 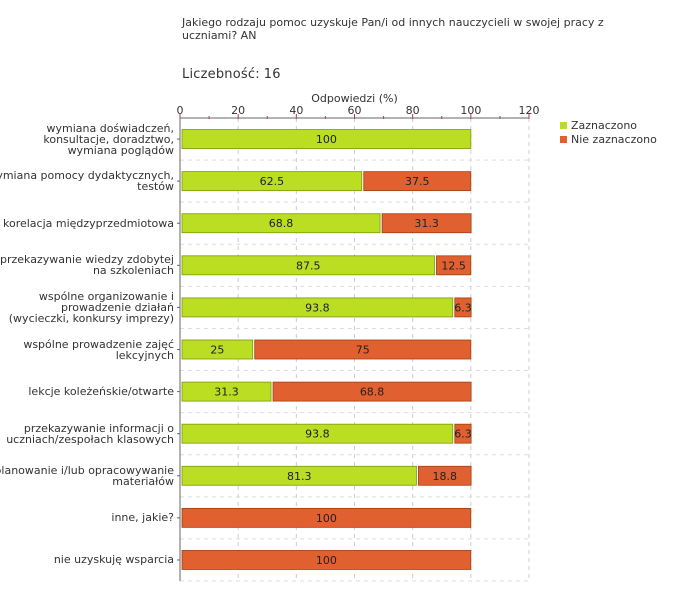 I want to click on x-axis-label: Odpowiedzi (%), so click(x=354, y=98).